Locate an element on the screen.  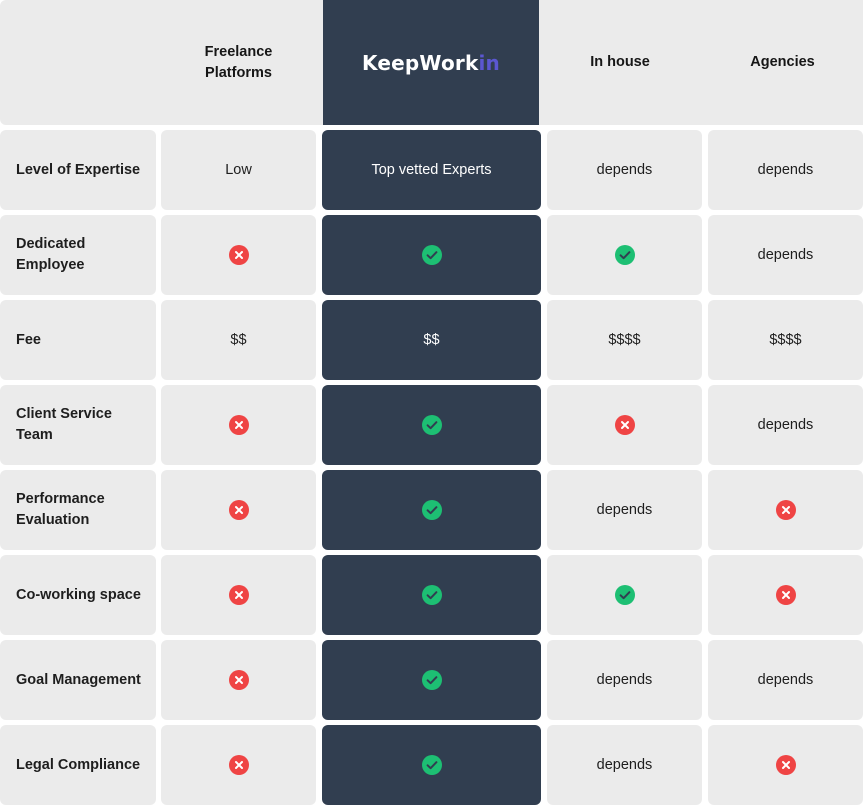
cell-legal-compliance-keepworkin is located at coordinates (431, 765).